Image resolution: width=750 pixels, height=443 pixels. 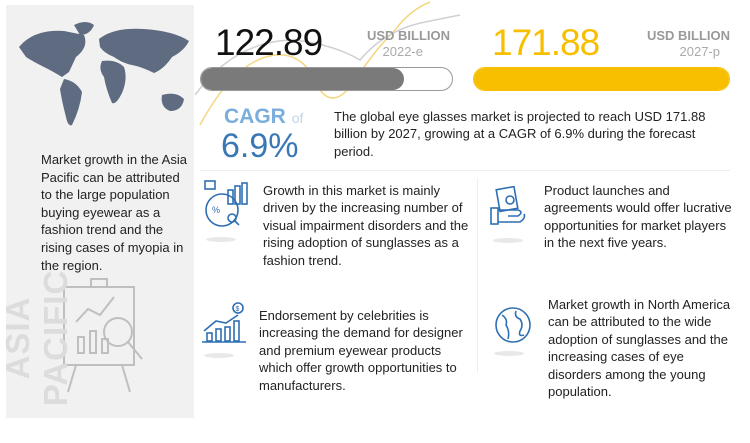 I want to click on unit-2027: USD BILLION, so click(x=688, y=35).